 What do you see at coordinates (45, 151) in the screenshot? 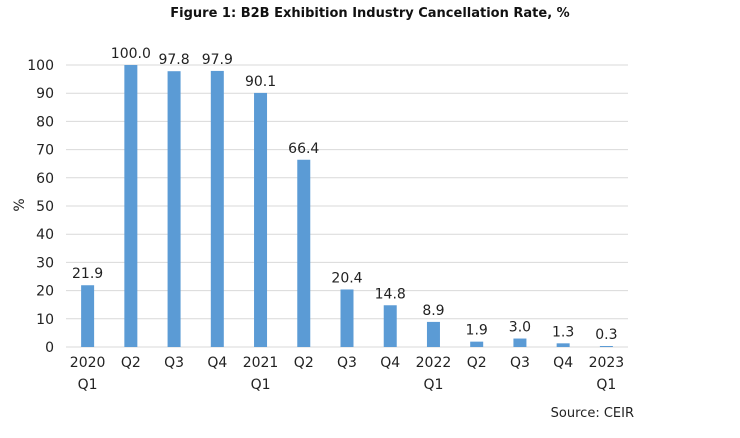
I see `y-tick-label: 70` at bounding box center [45, 151].